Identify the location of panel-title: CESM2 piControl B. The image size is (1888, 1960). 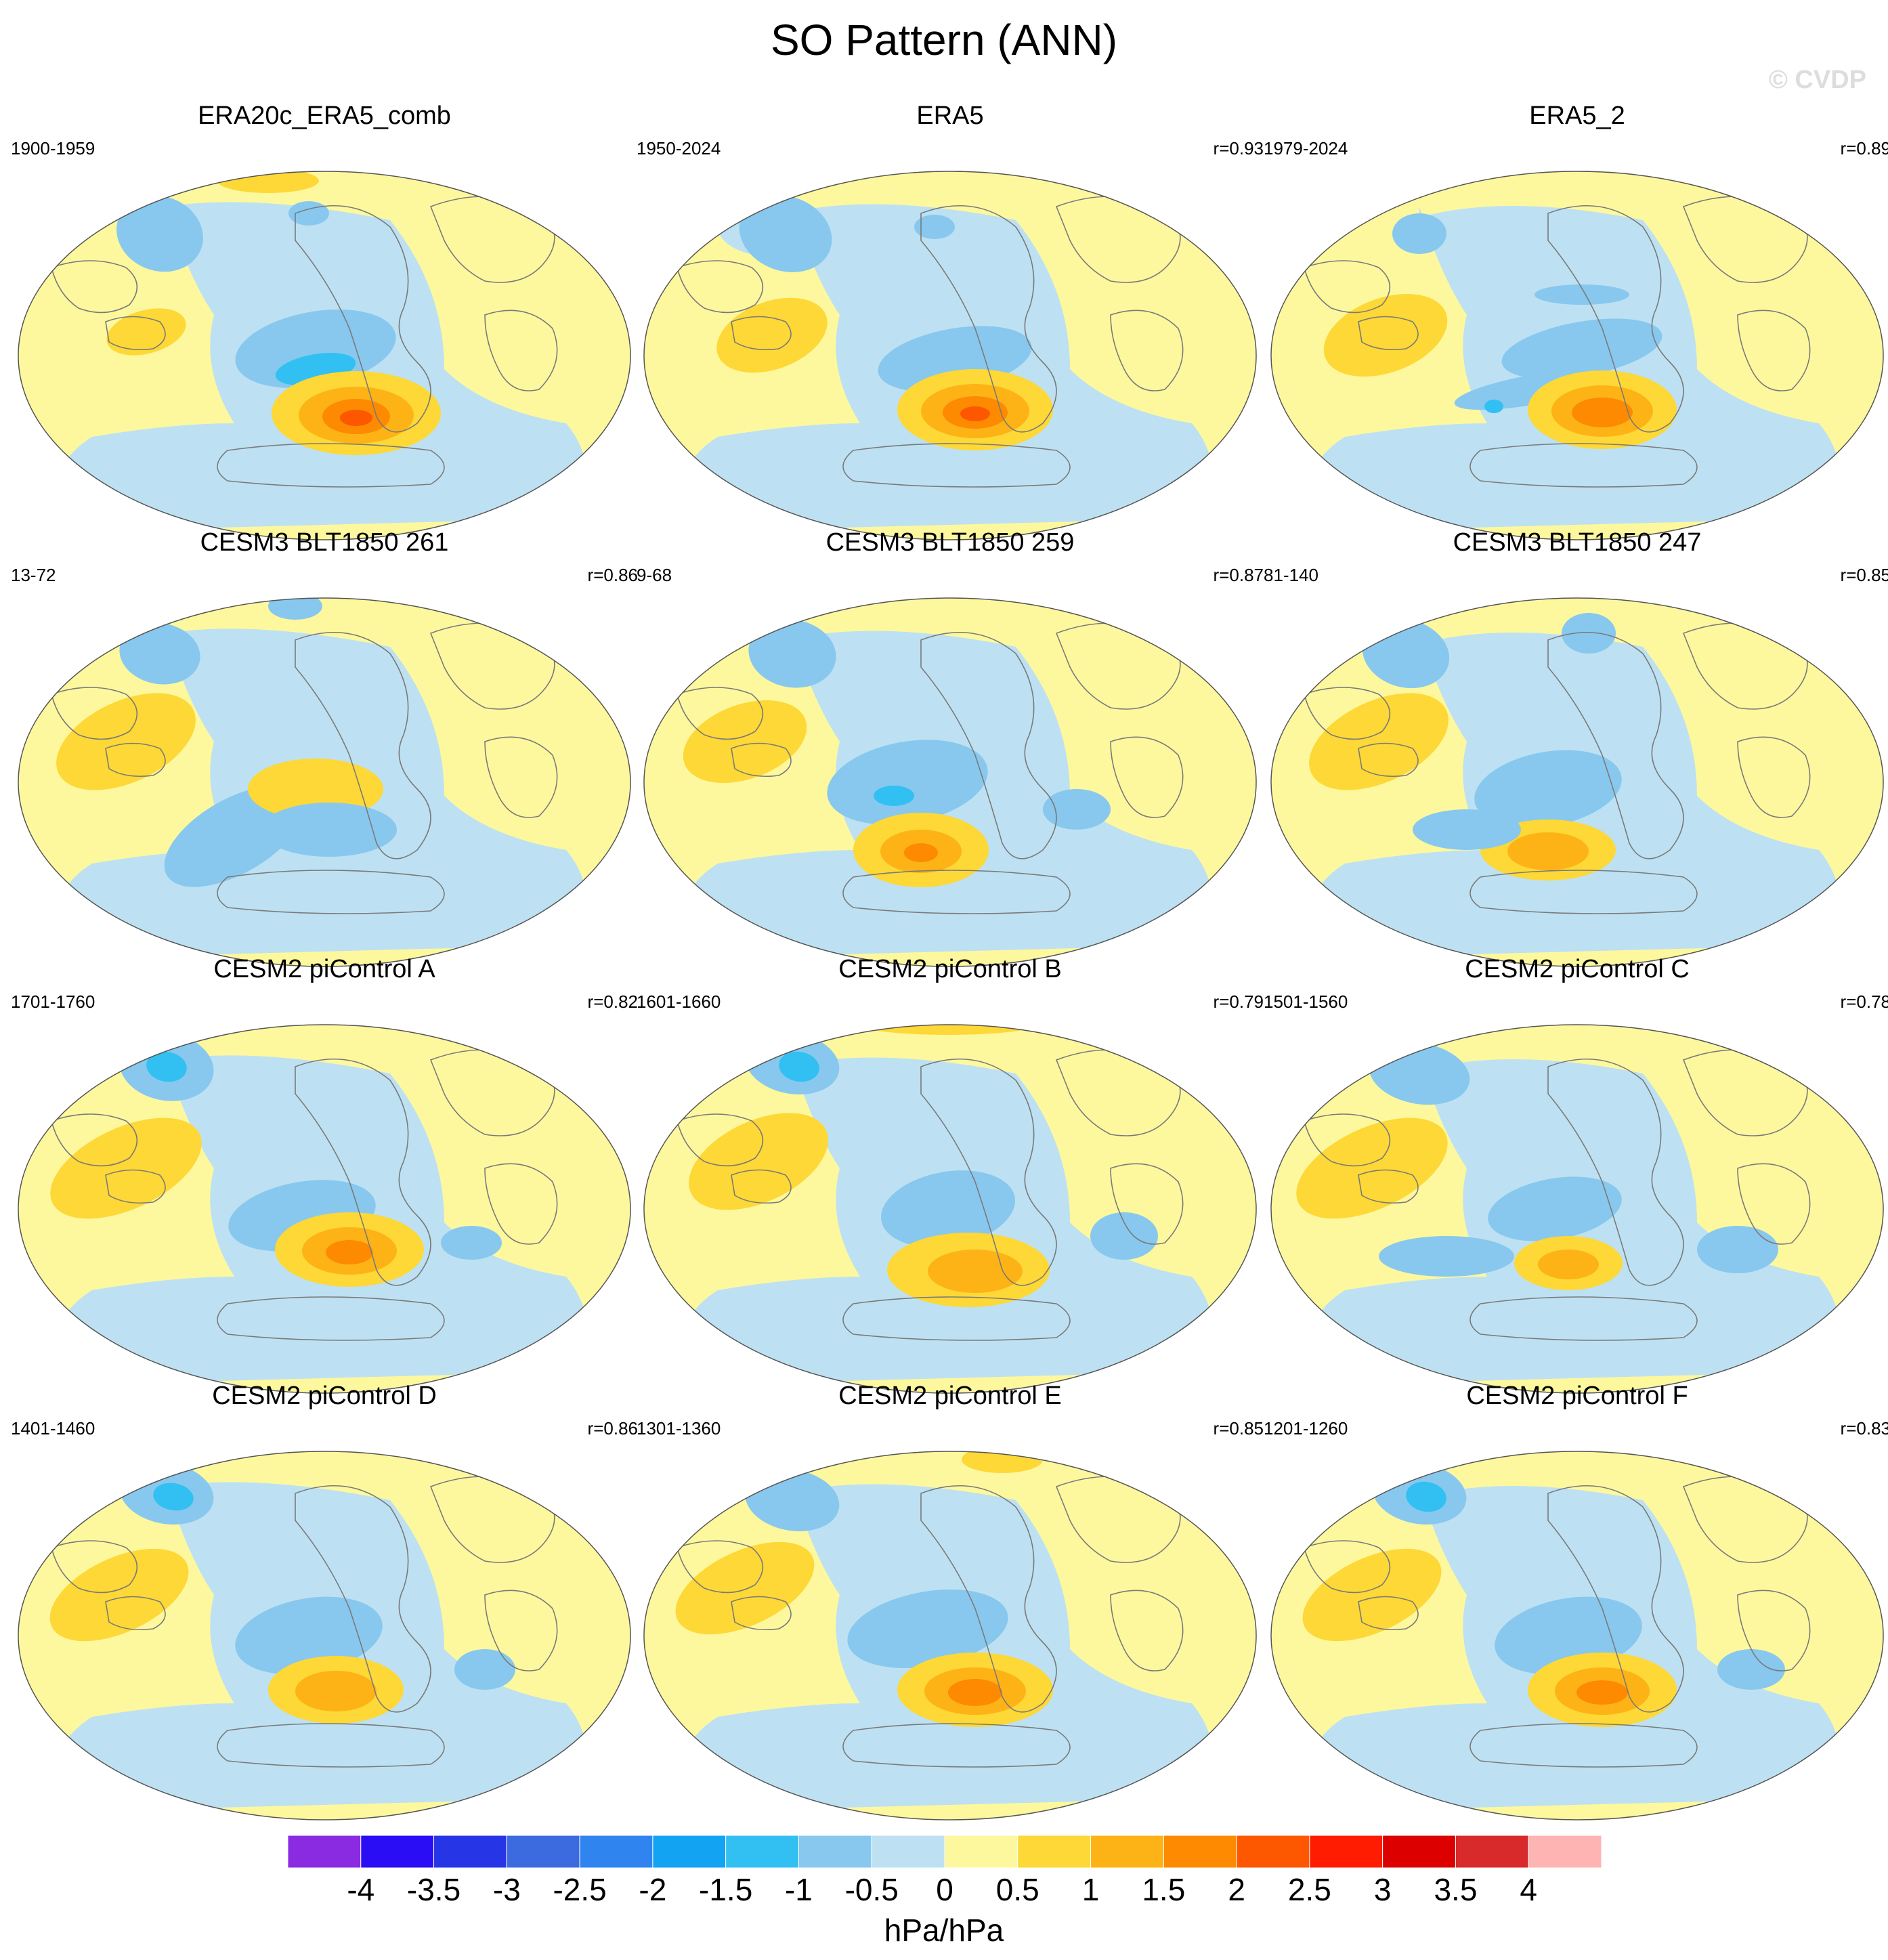
(950, 969).